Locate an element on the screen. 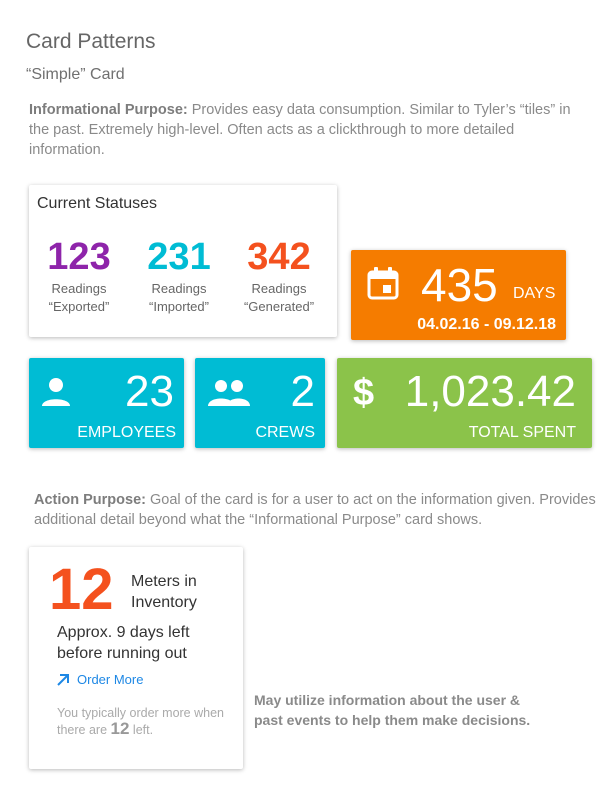 The width and height of the screenshot is (612, 792). days-unit: DAYS is located at coordinates (534, 293).